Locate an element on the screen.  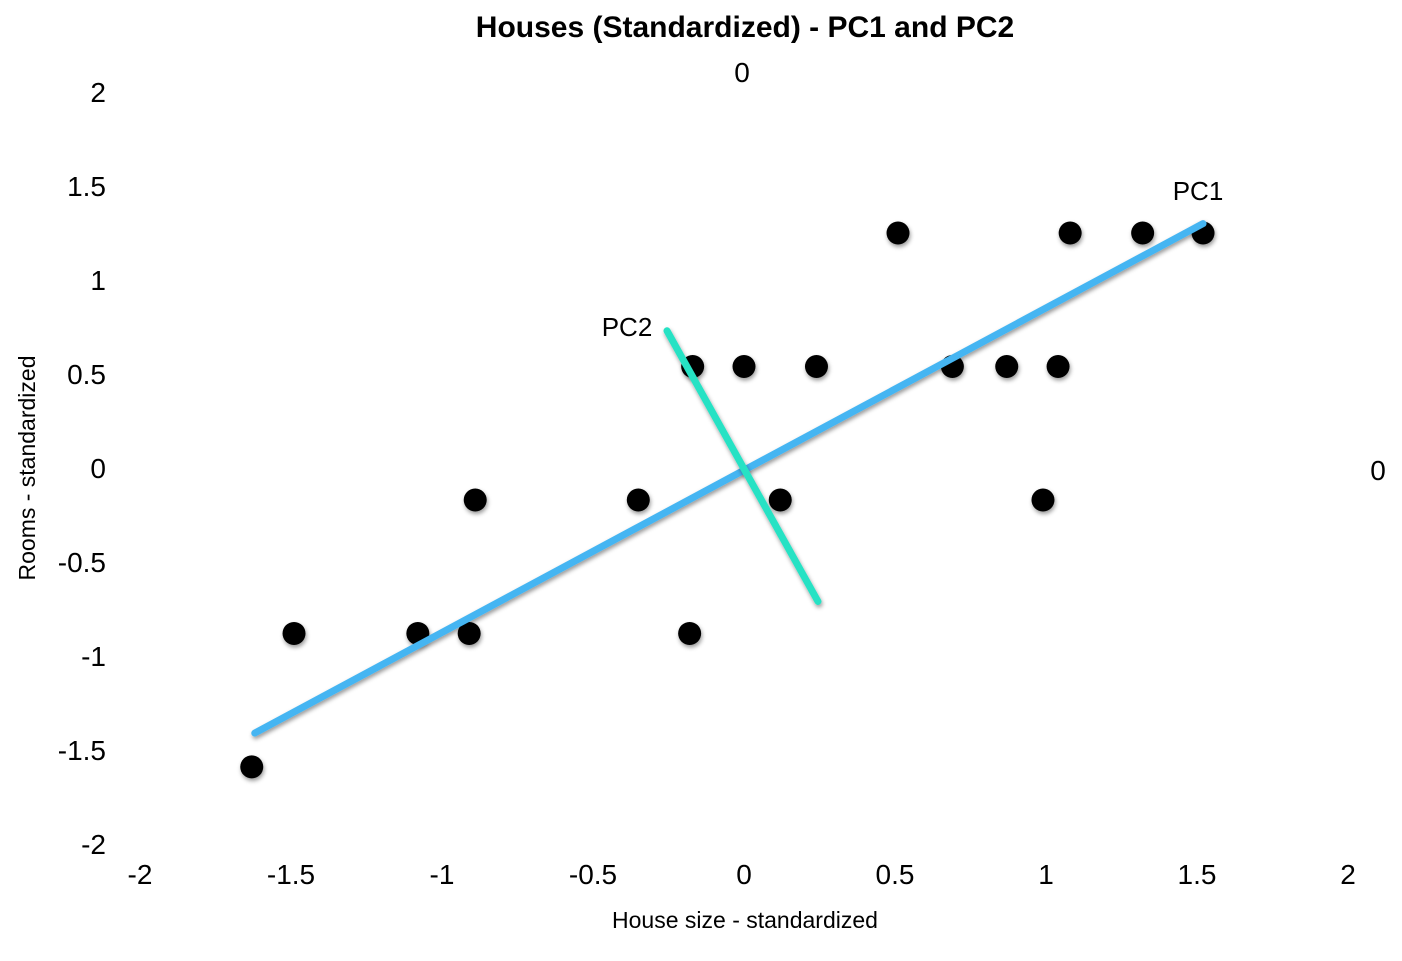
x-tick-label: 0 is located at coordinates (744, 874).